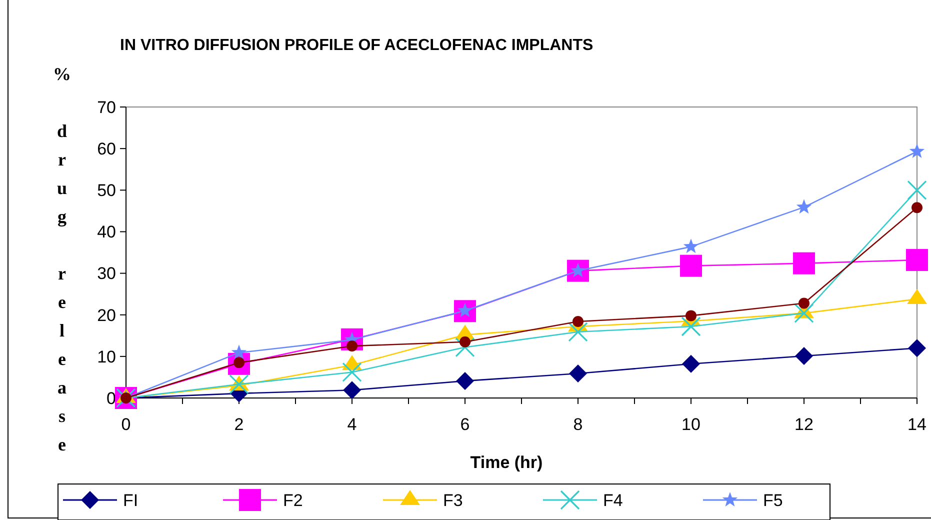 The image size is (931, 520). I want to click on x-tick-label: 8, so click(578, 424).